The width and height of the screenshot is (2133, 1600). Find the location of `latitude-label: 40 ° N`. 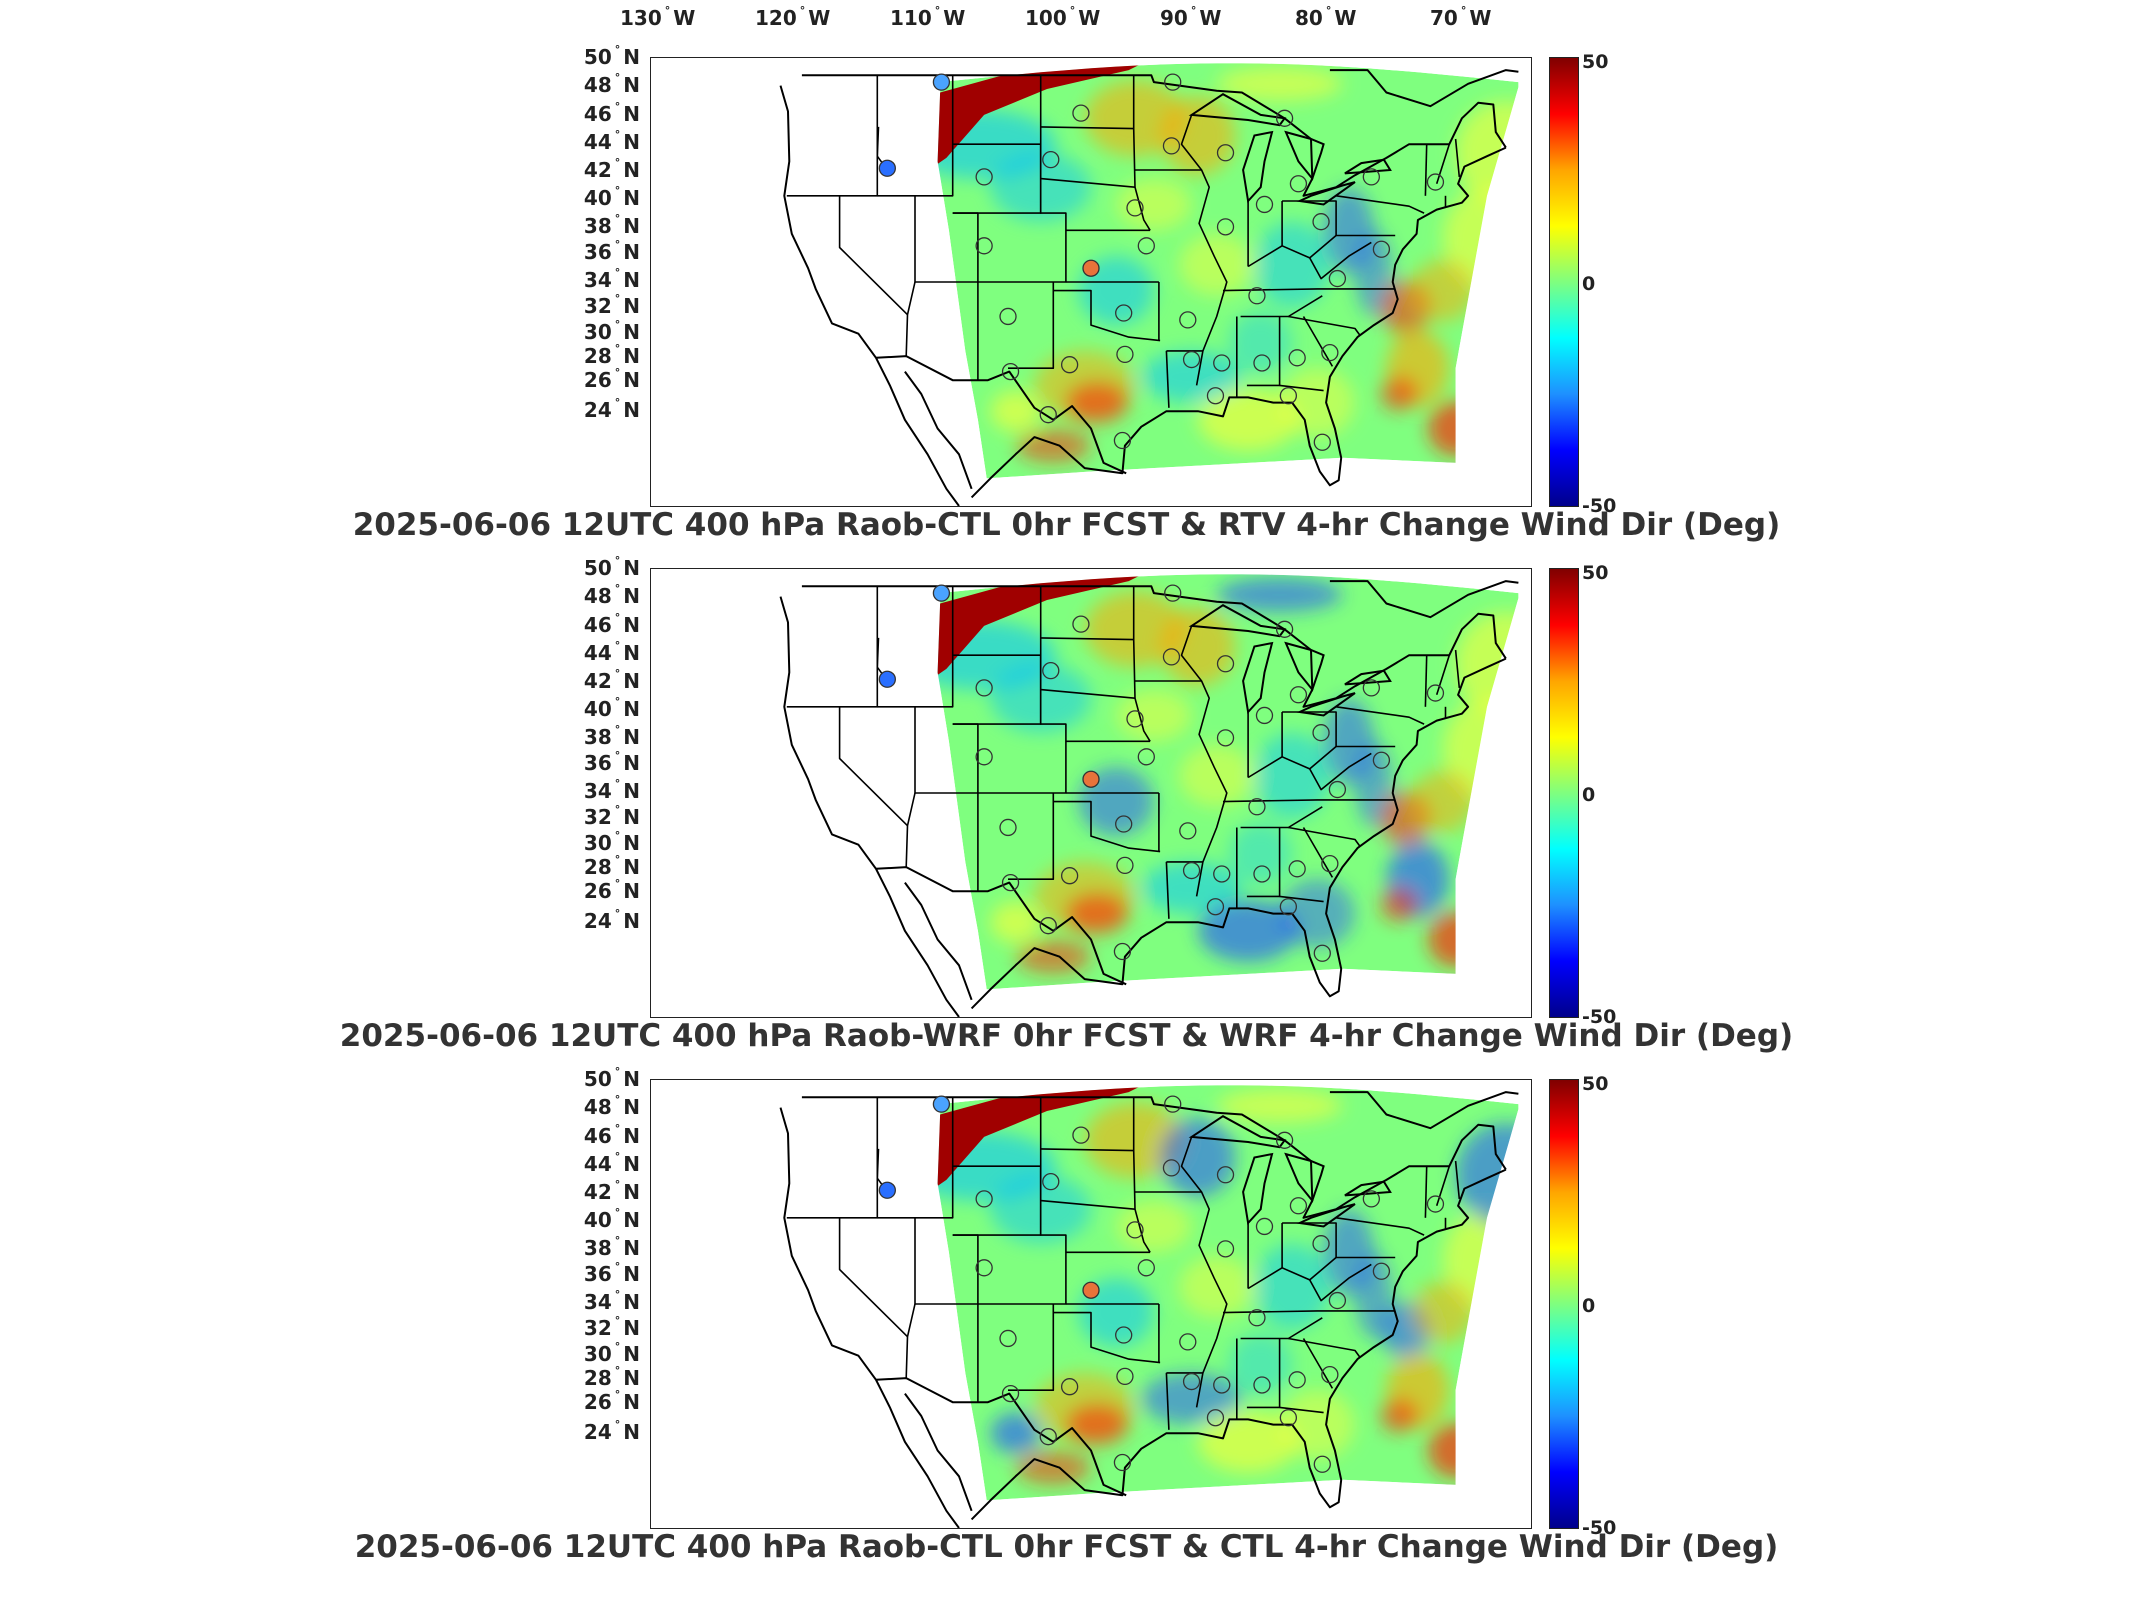

latitude-label: 40 ° N is located at coordinates (611, 708).